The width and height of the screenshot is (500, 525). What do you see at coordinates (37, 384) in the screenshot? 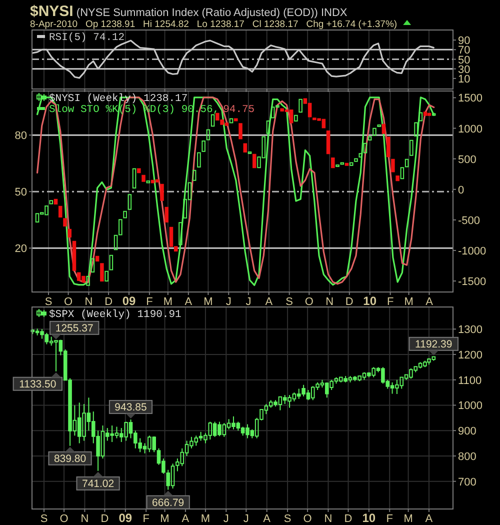
I see `annotation: 1133.50` at bounding box center [37, 384].